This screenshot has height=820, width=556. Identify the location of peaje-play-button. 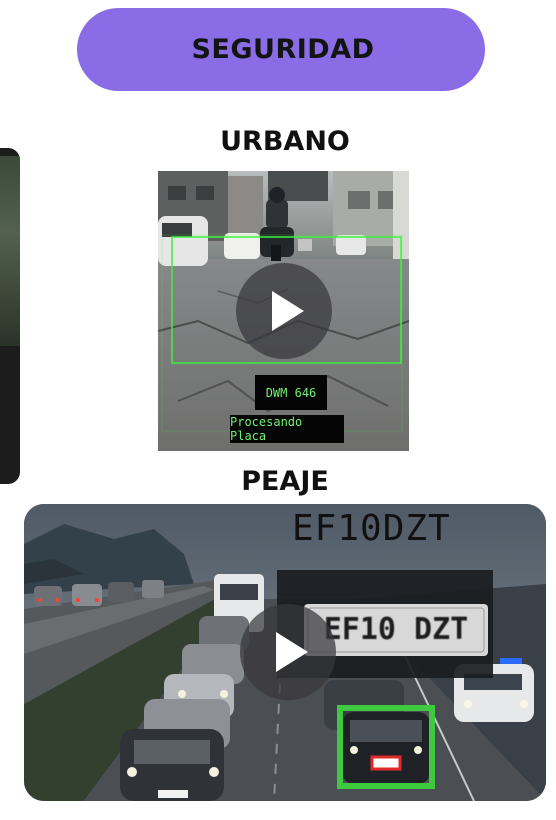
(288, 652).